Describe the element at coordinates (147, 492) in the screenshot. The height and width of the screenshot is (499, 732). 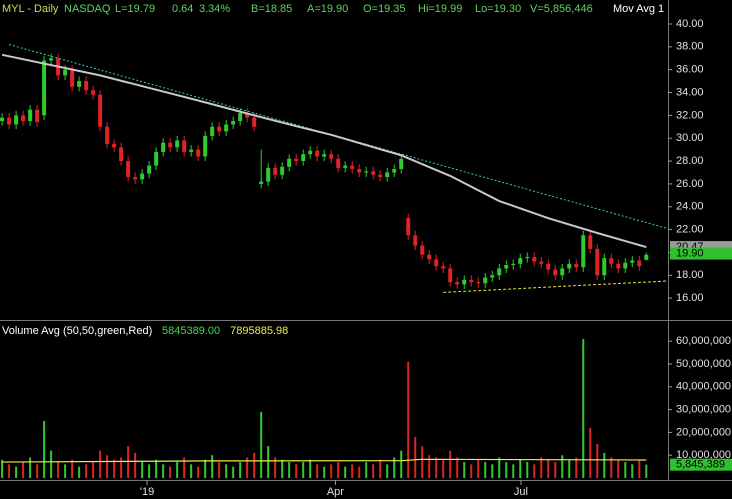
I see `x-tick-label: '19` at that location.